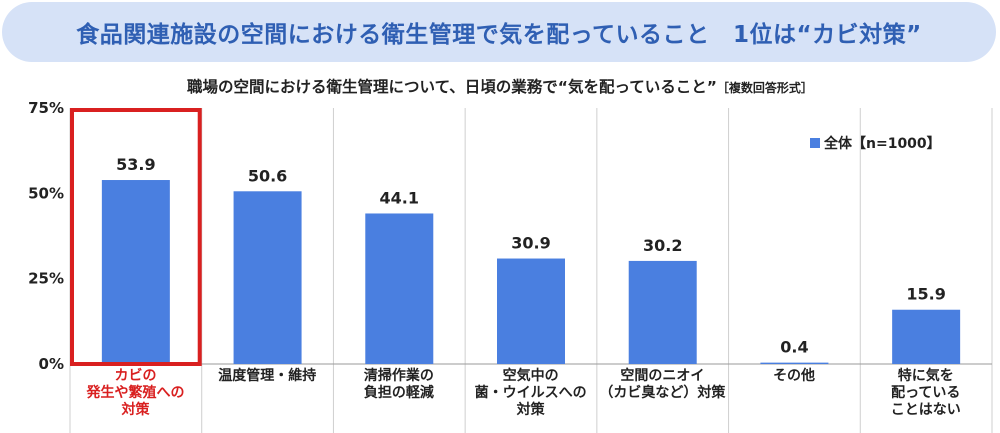 The width and height of the screenshot is (1000, 433). What do you see at coordinates (46, 108) in the screenshot?
I see `y-tick-label: 75%` at bounding box center [46, 108].